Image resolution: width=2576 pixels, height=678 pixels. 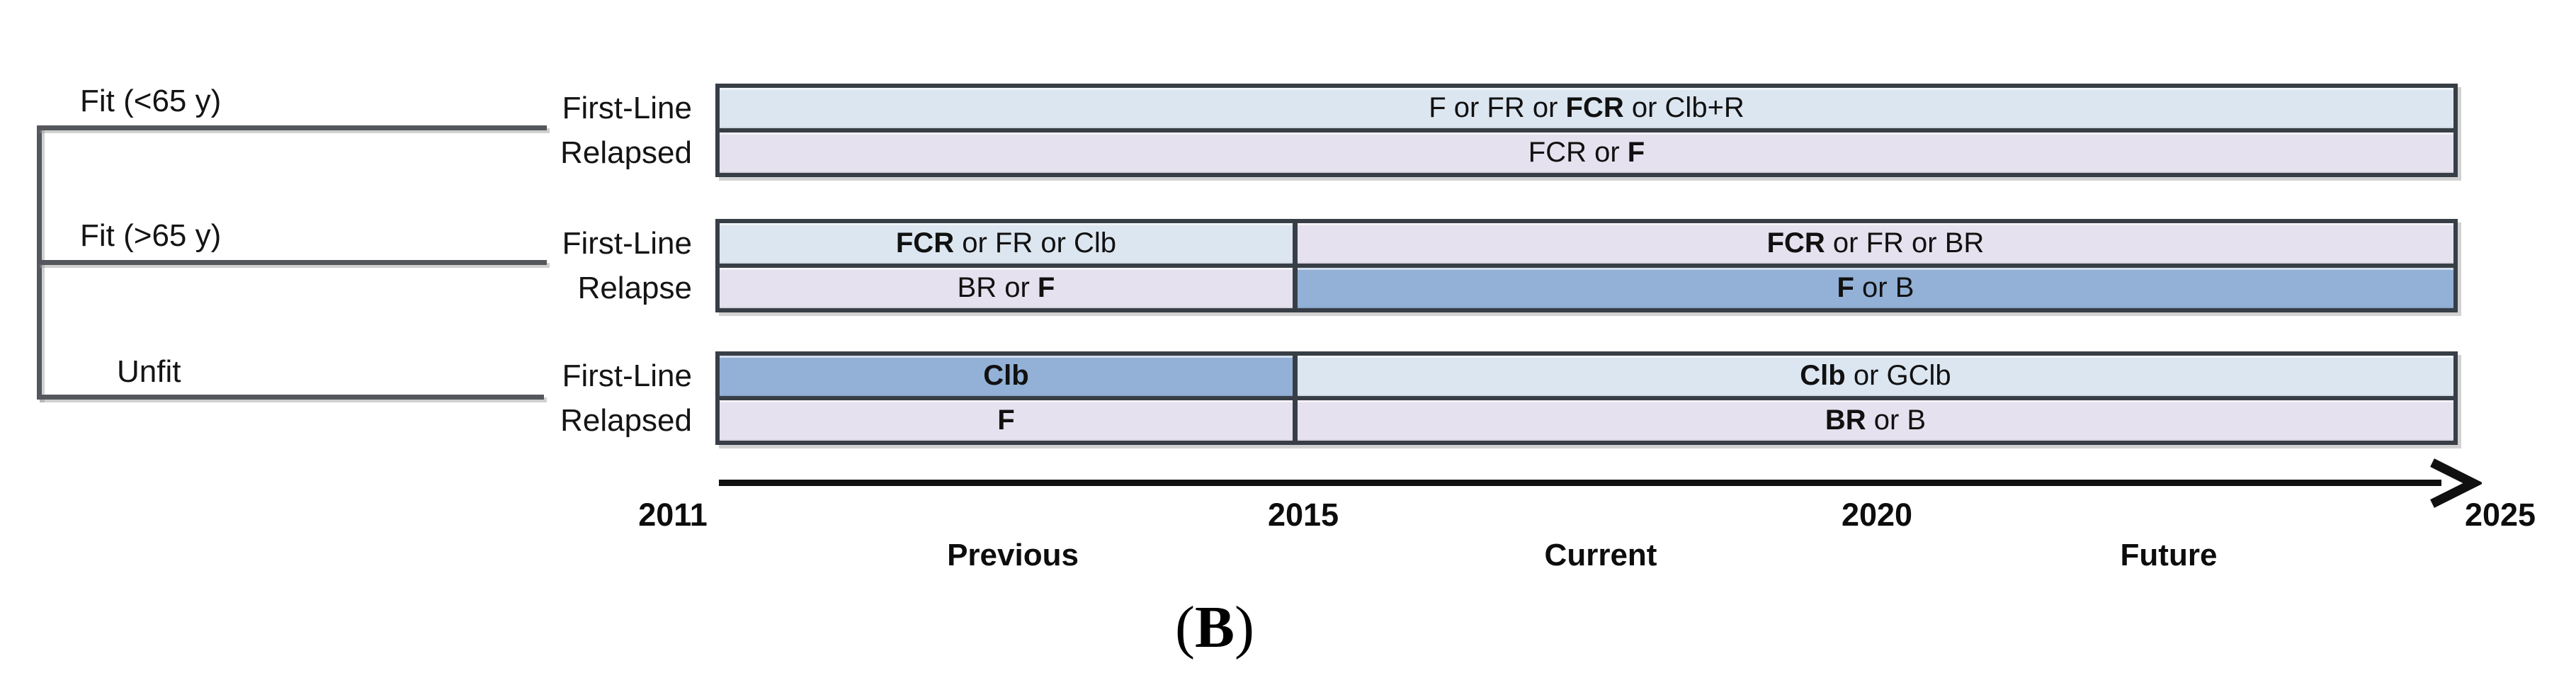 I want to click on bar-row: FCR or FR or Clb FCR or FR or BR, so click(x=1586, y=244).